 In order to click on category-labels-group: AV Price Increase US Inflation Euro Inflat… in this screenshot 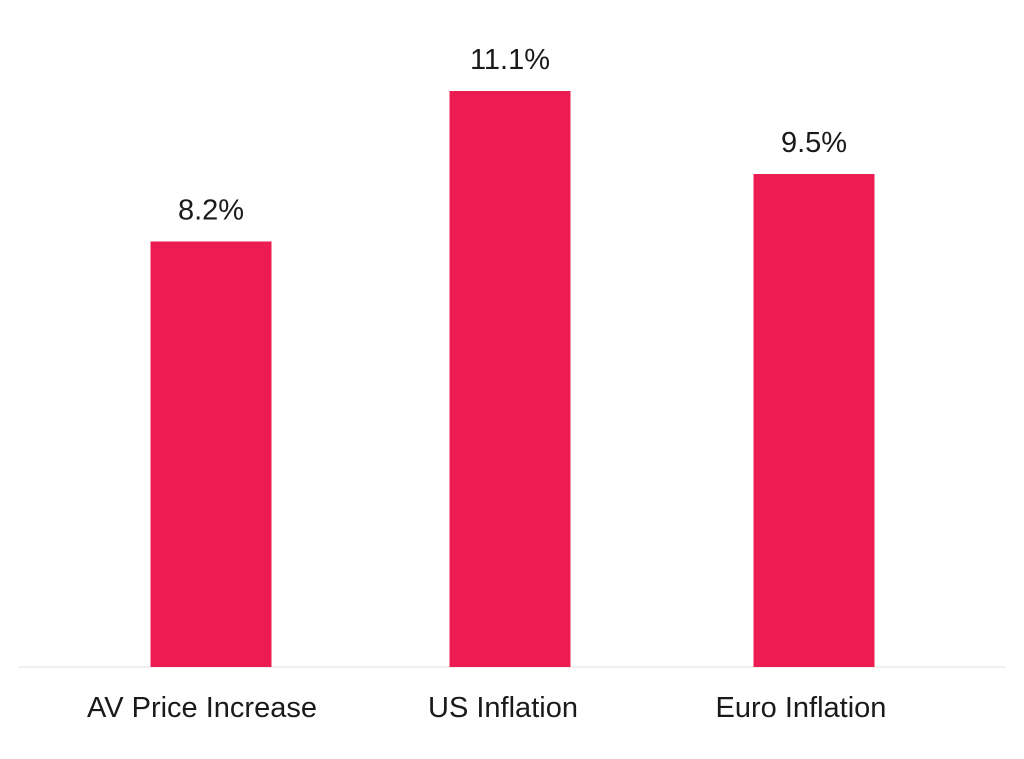, I will do `click(486, 708)`.